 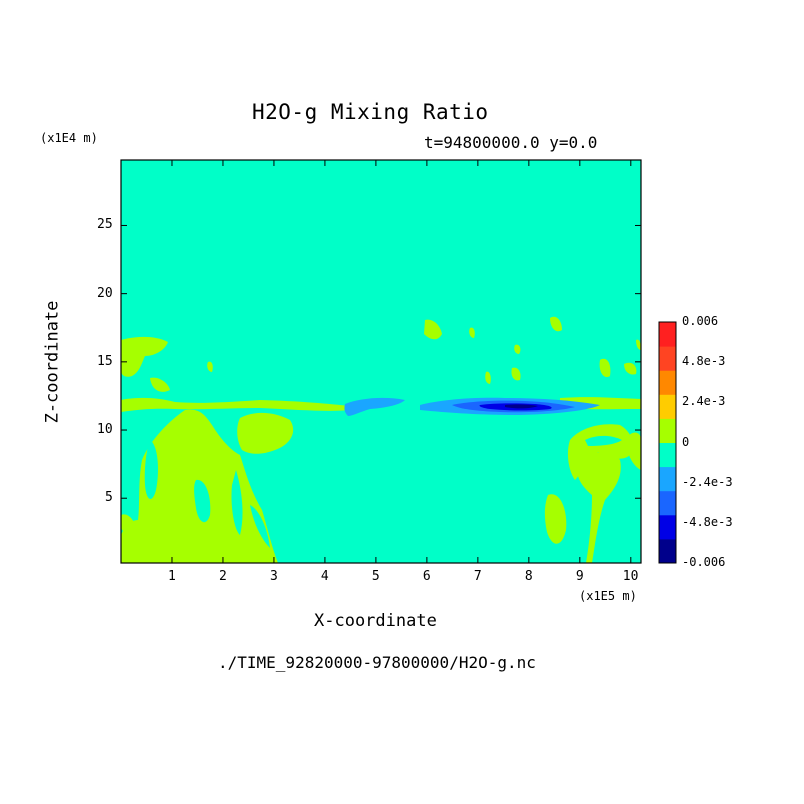 I want to click on y-tick-label: 25, so click(x=105, y=225).